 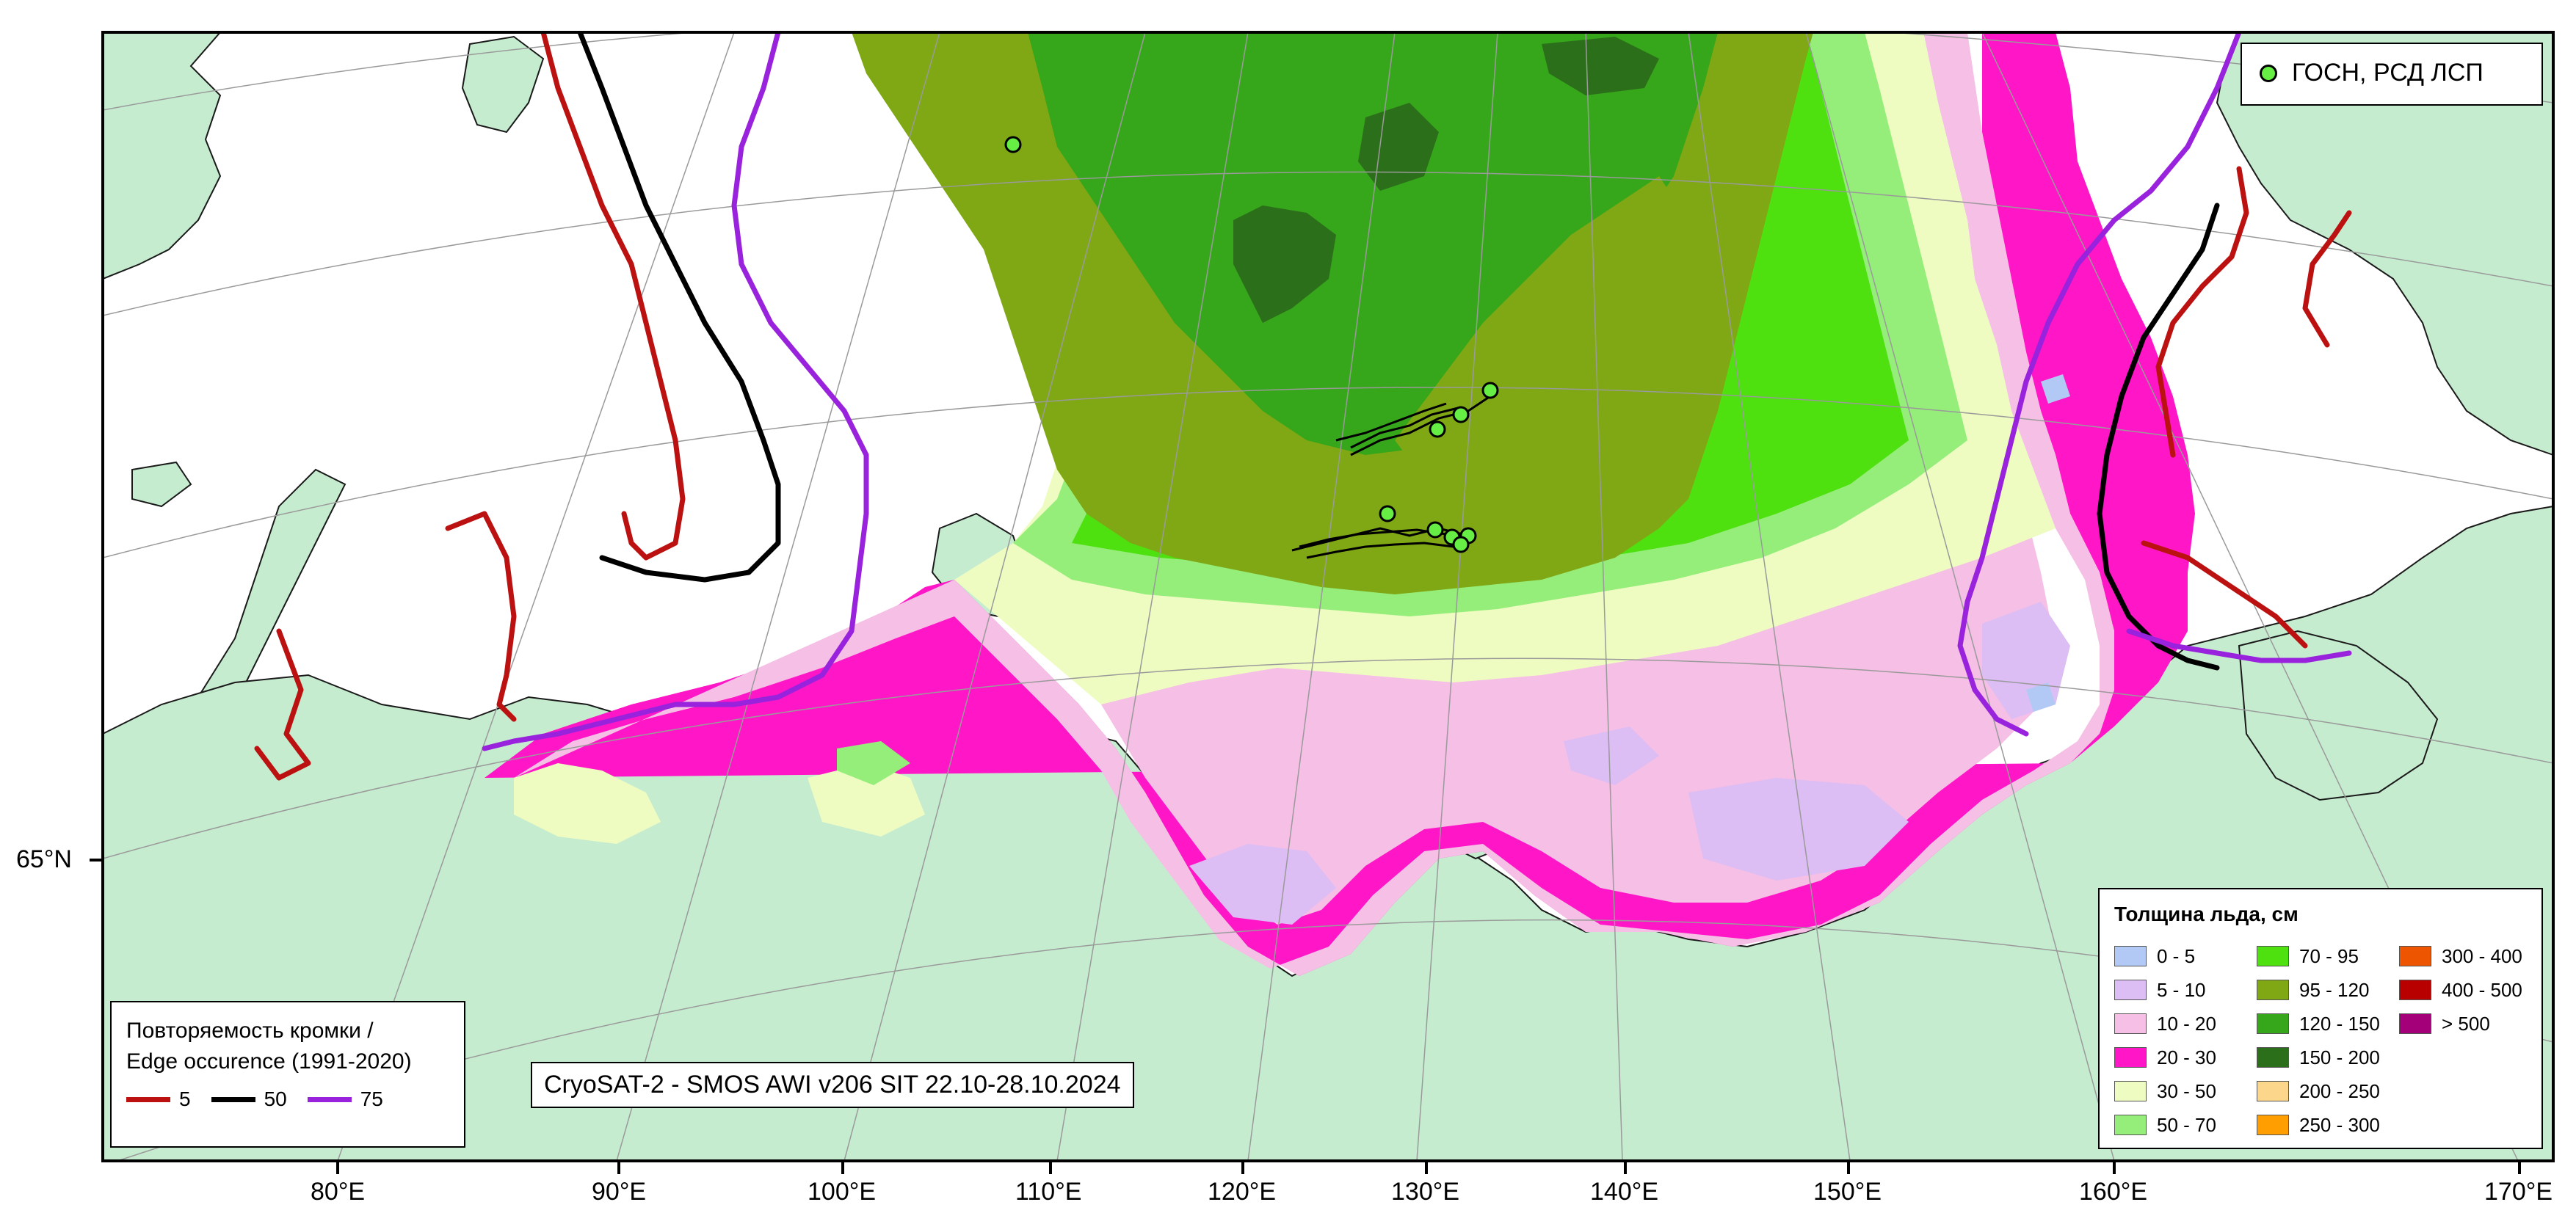 What do you see at coordinates (2334, 989) in the screenshot?
I see `thickness-class-label: 95 - 120` at bounding box center [2334, 989].